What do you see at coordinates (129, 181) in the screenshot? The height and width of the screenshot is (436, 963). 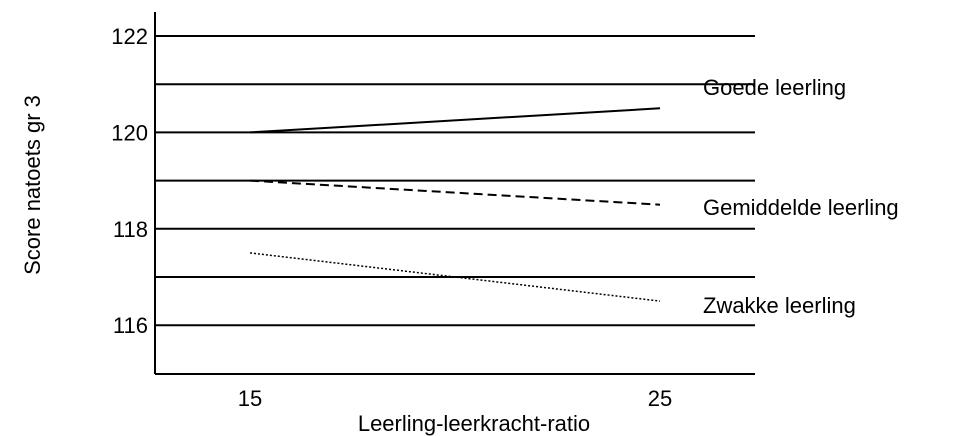 I see `y-tick-labels: 116 118 120 122` at bounding box center [129, 181].